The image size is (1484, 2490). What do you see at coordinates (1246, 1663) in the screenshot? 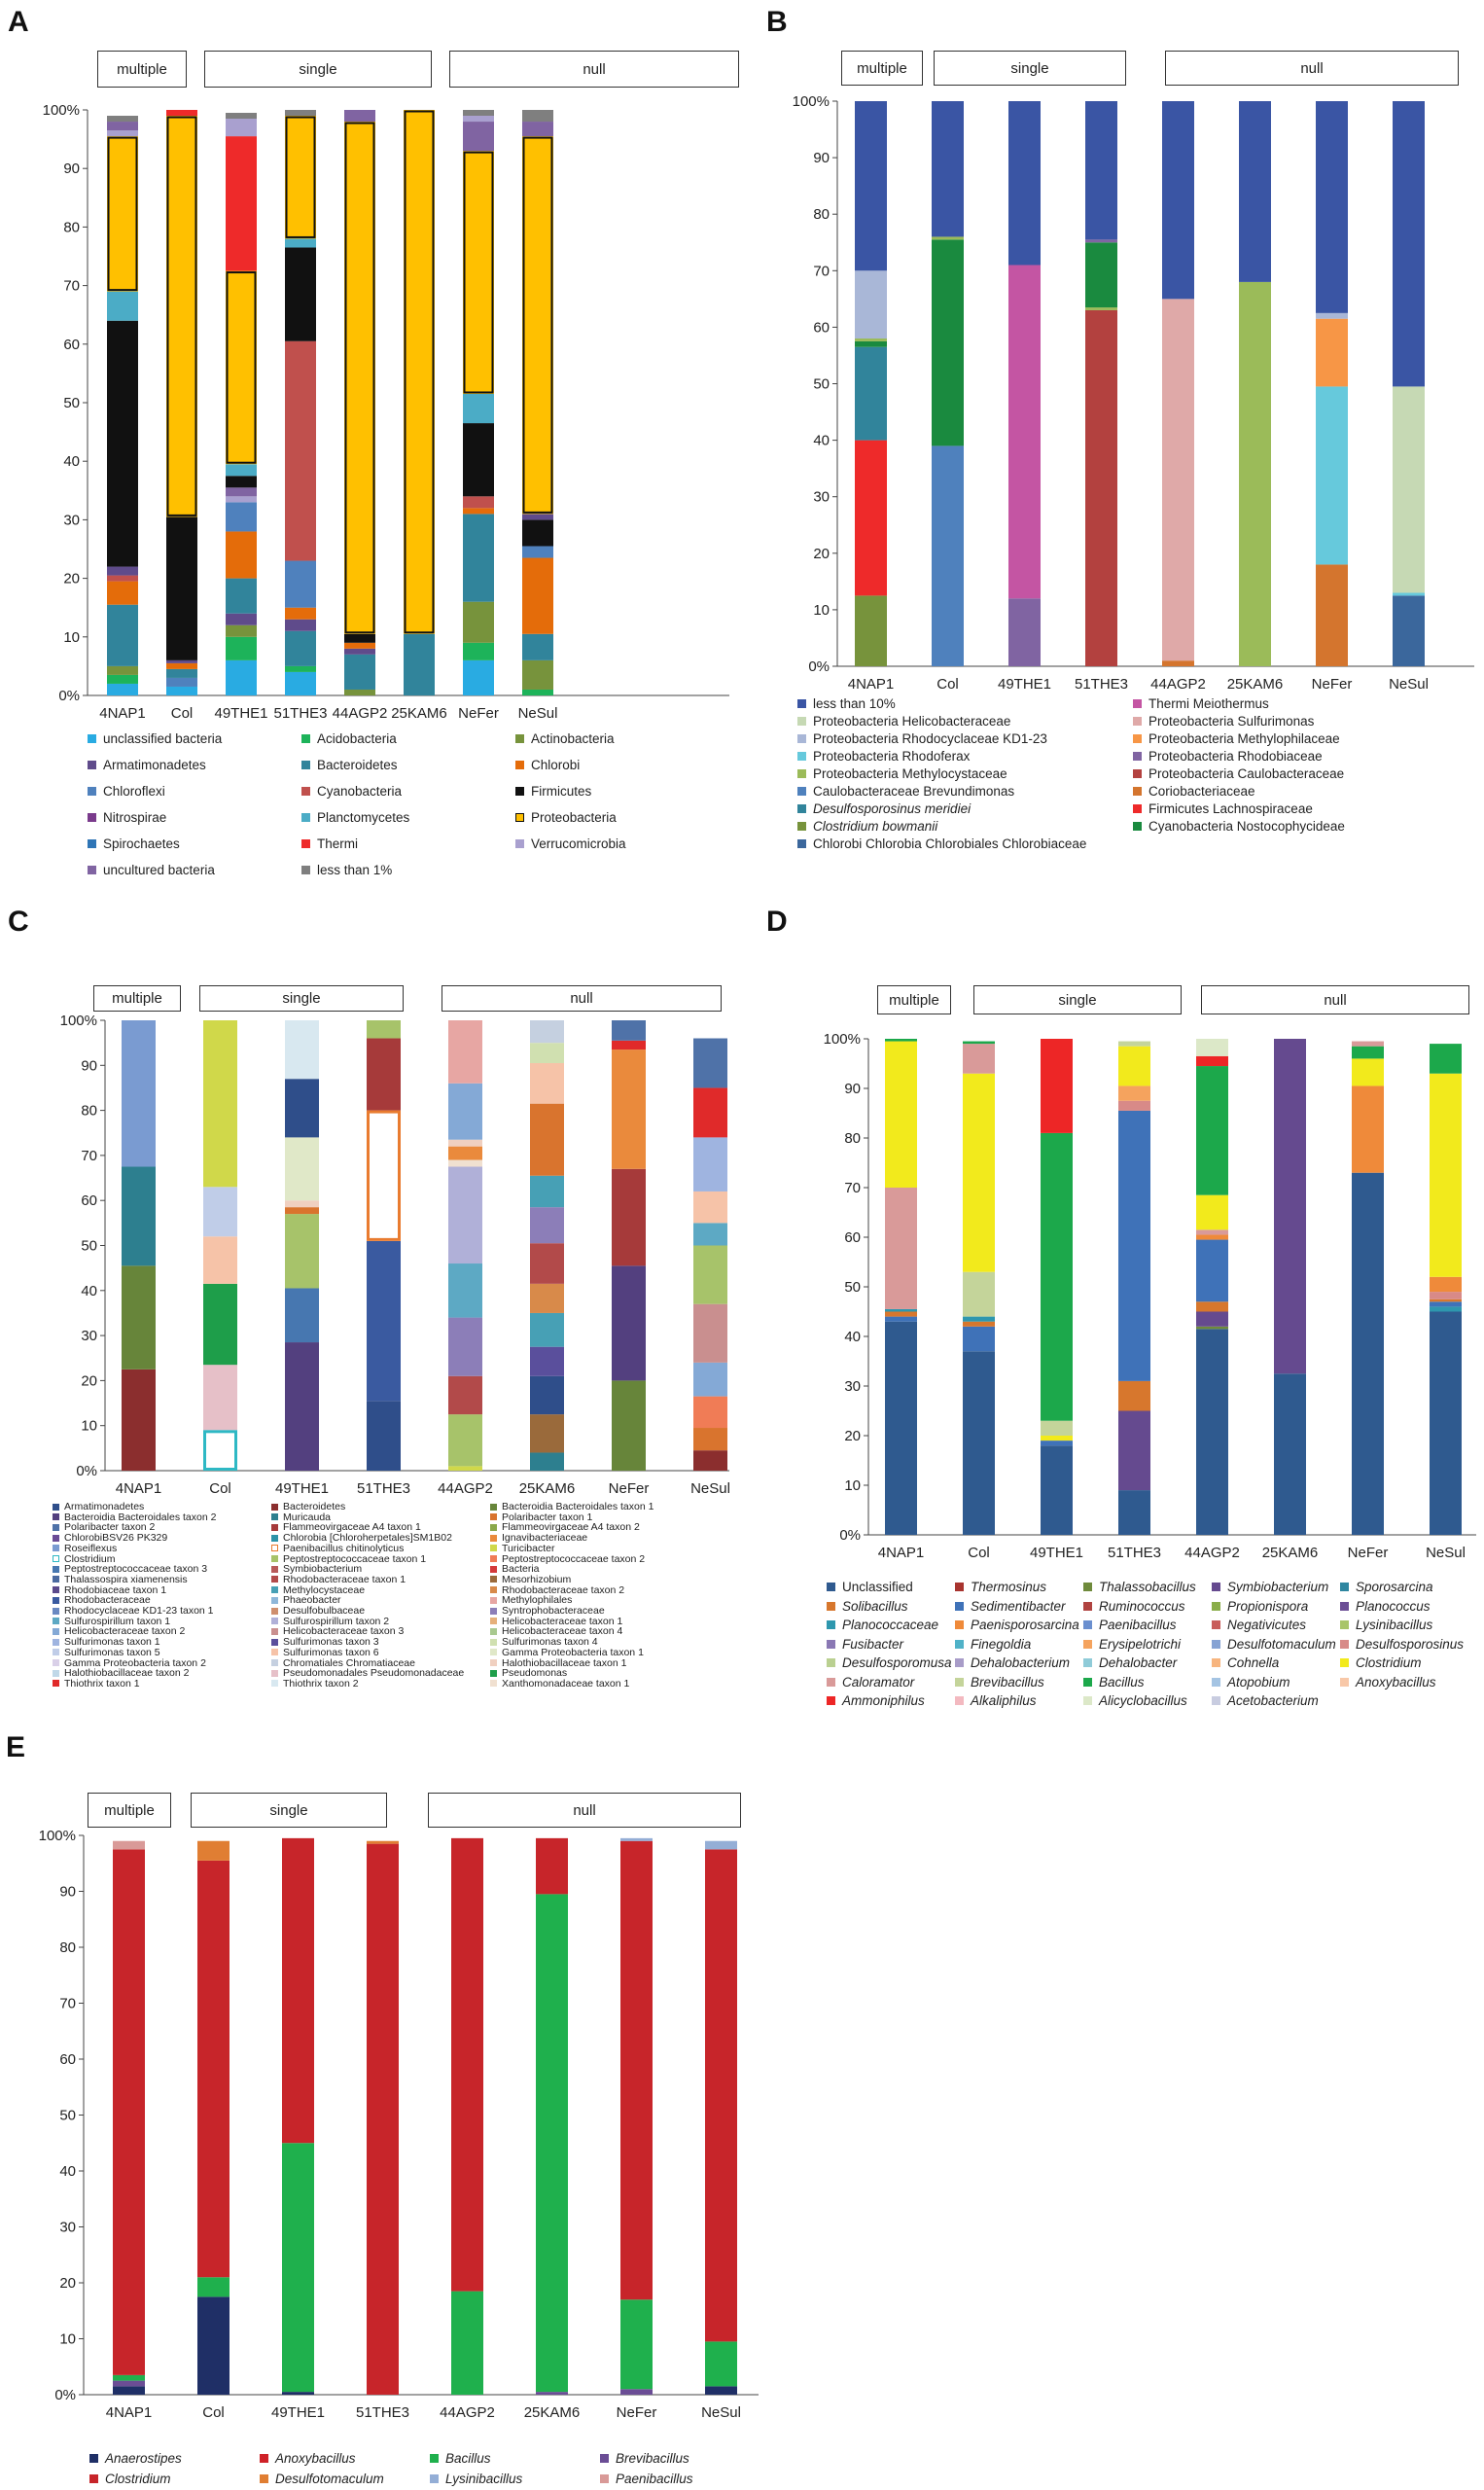
I see `legend-item-cohnella: Cohnella` at bounding box center [1246, 1663].